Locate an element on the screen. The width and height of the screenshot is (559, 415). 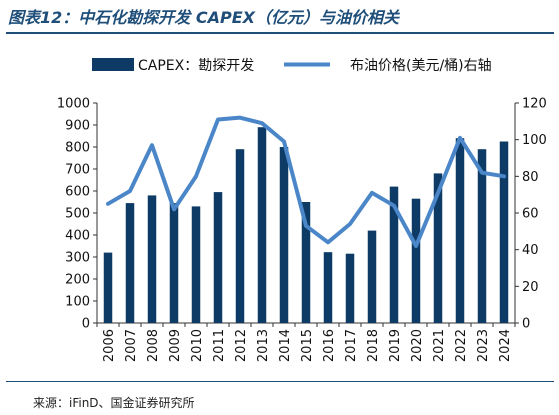
right-axis-tick-label: 20 is located at coordinates (530, 287).